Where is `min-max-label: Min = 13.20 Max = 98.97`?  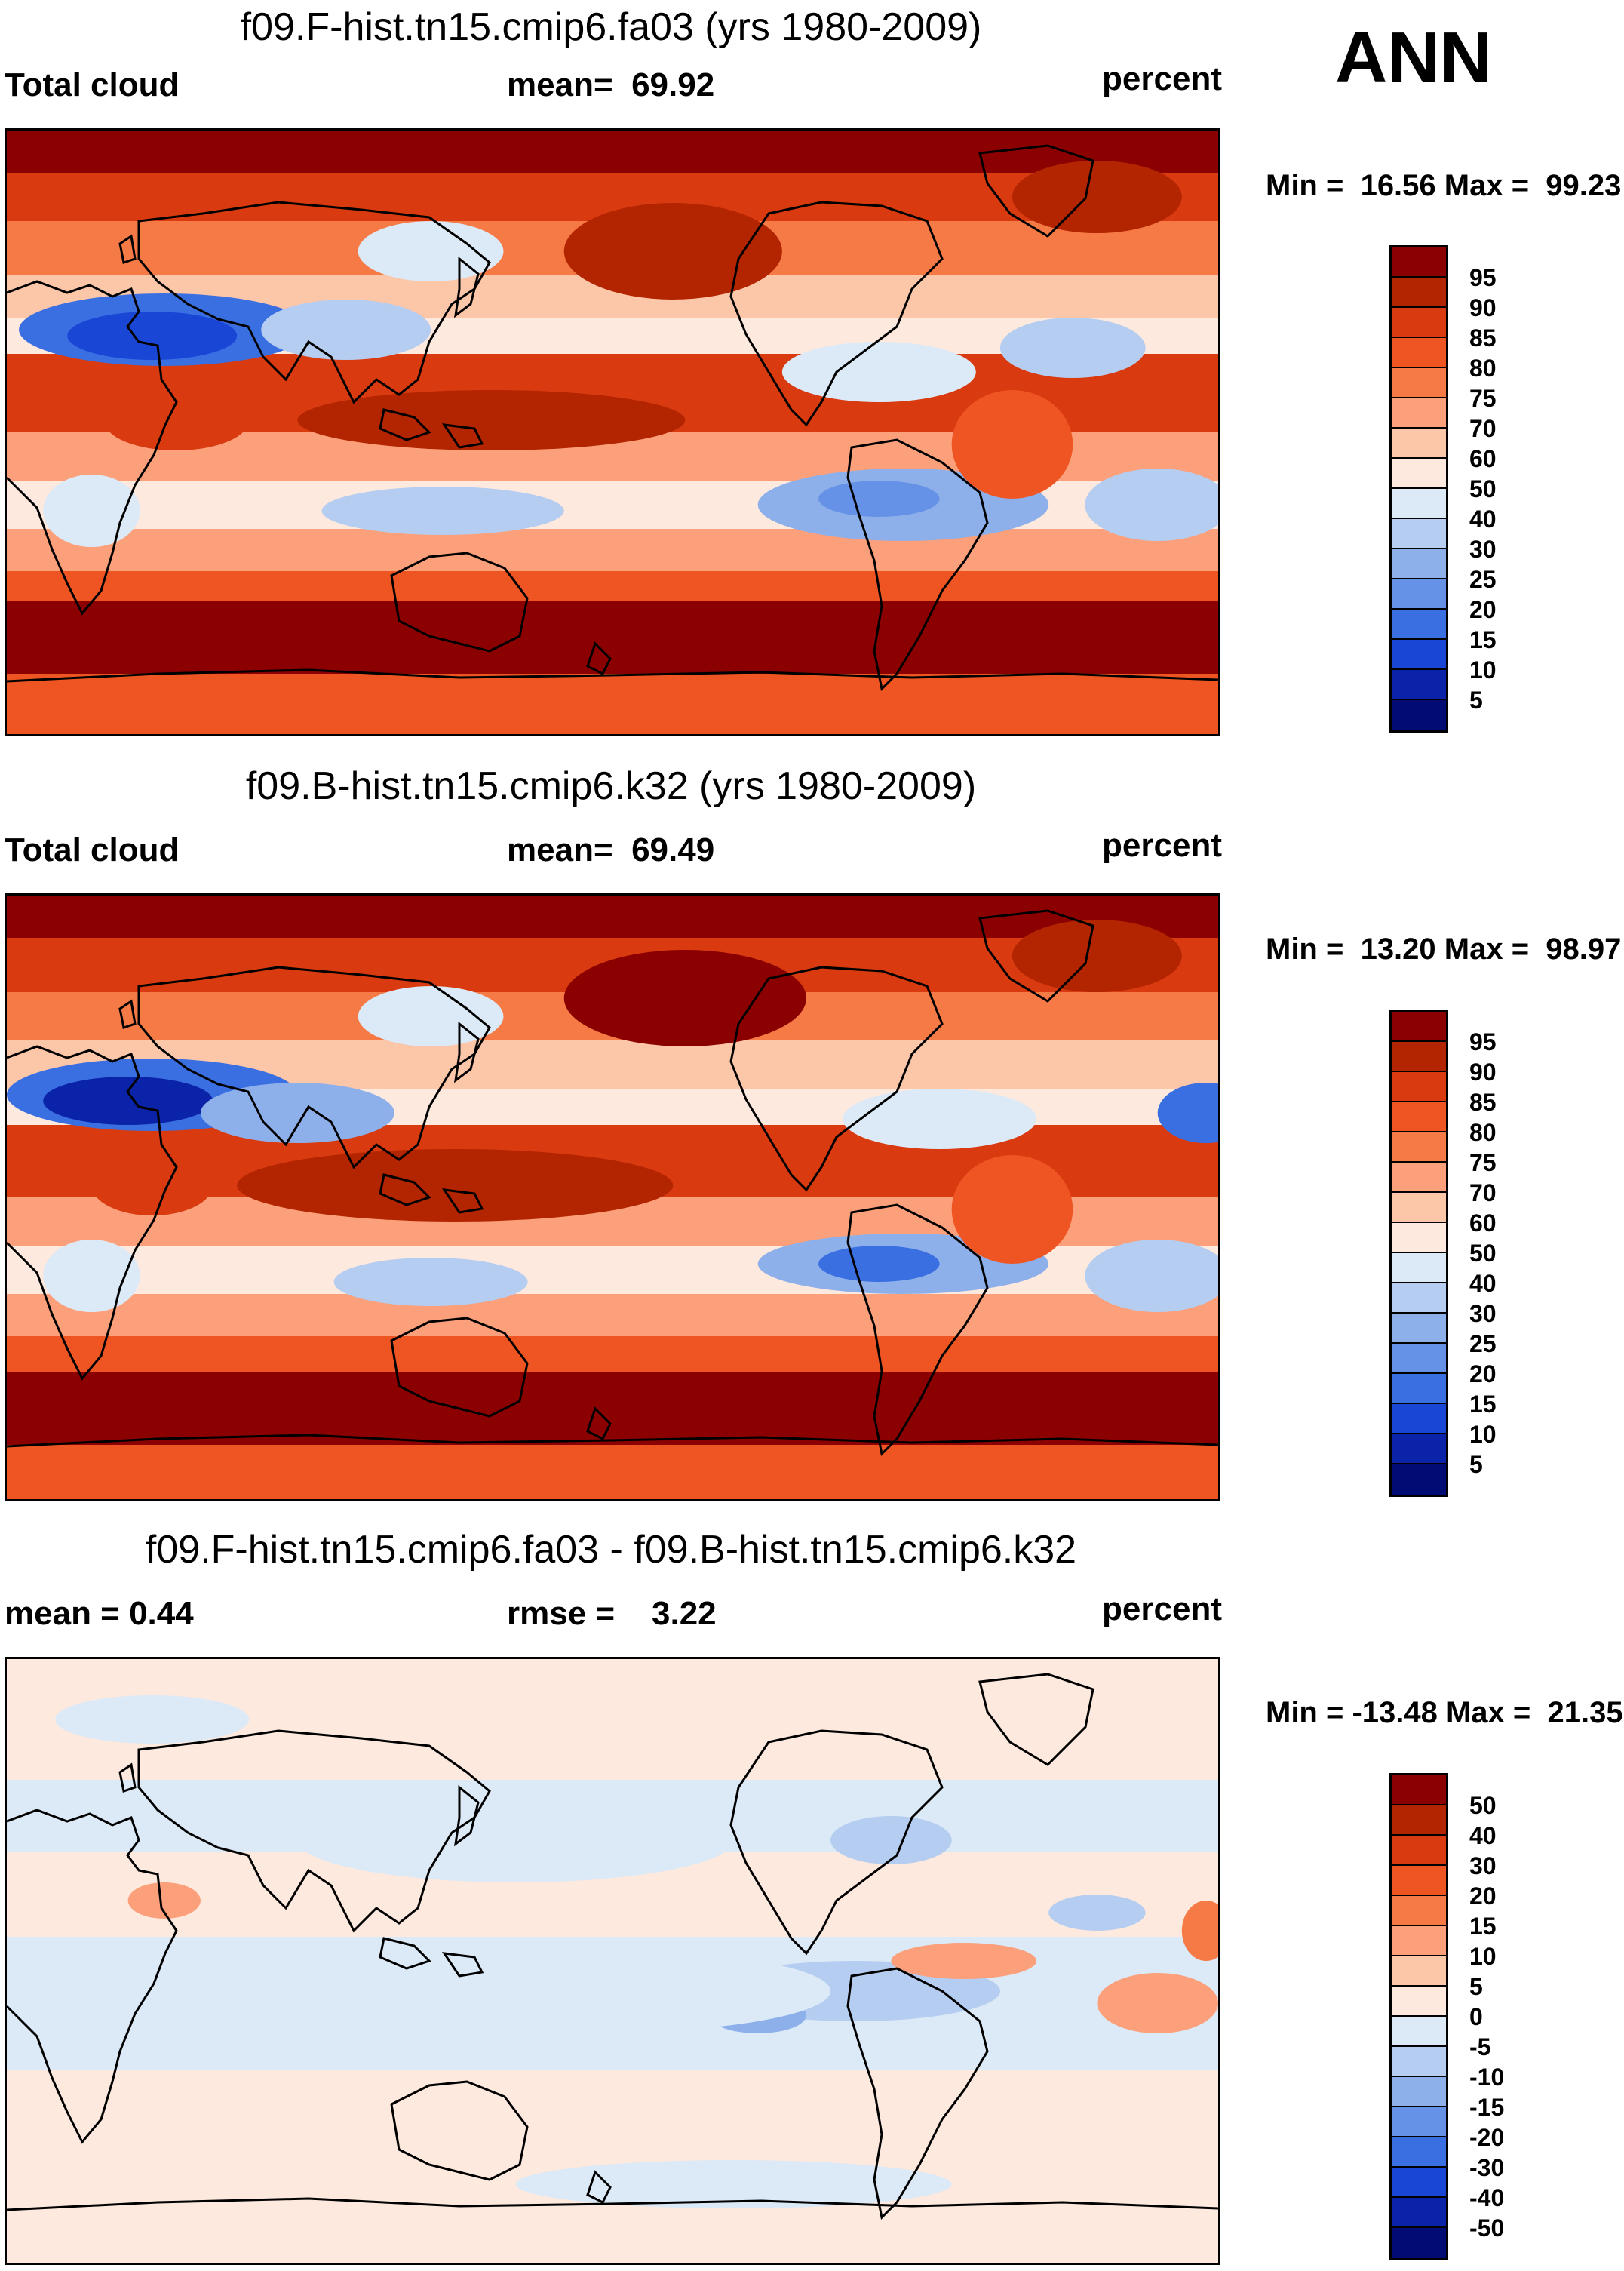
min-max-label: Min = 13.20 Max = 98.97 is located at coordinates (1444, 950).